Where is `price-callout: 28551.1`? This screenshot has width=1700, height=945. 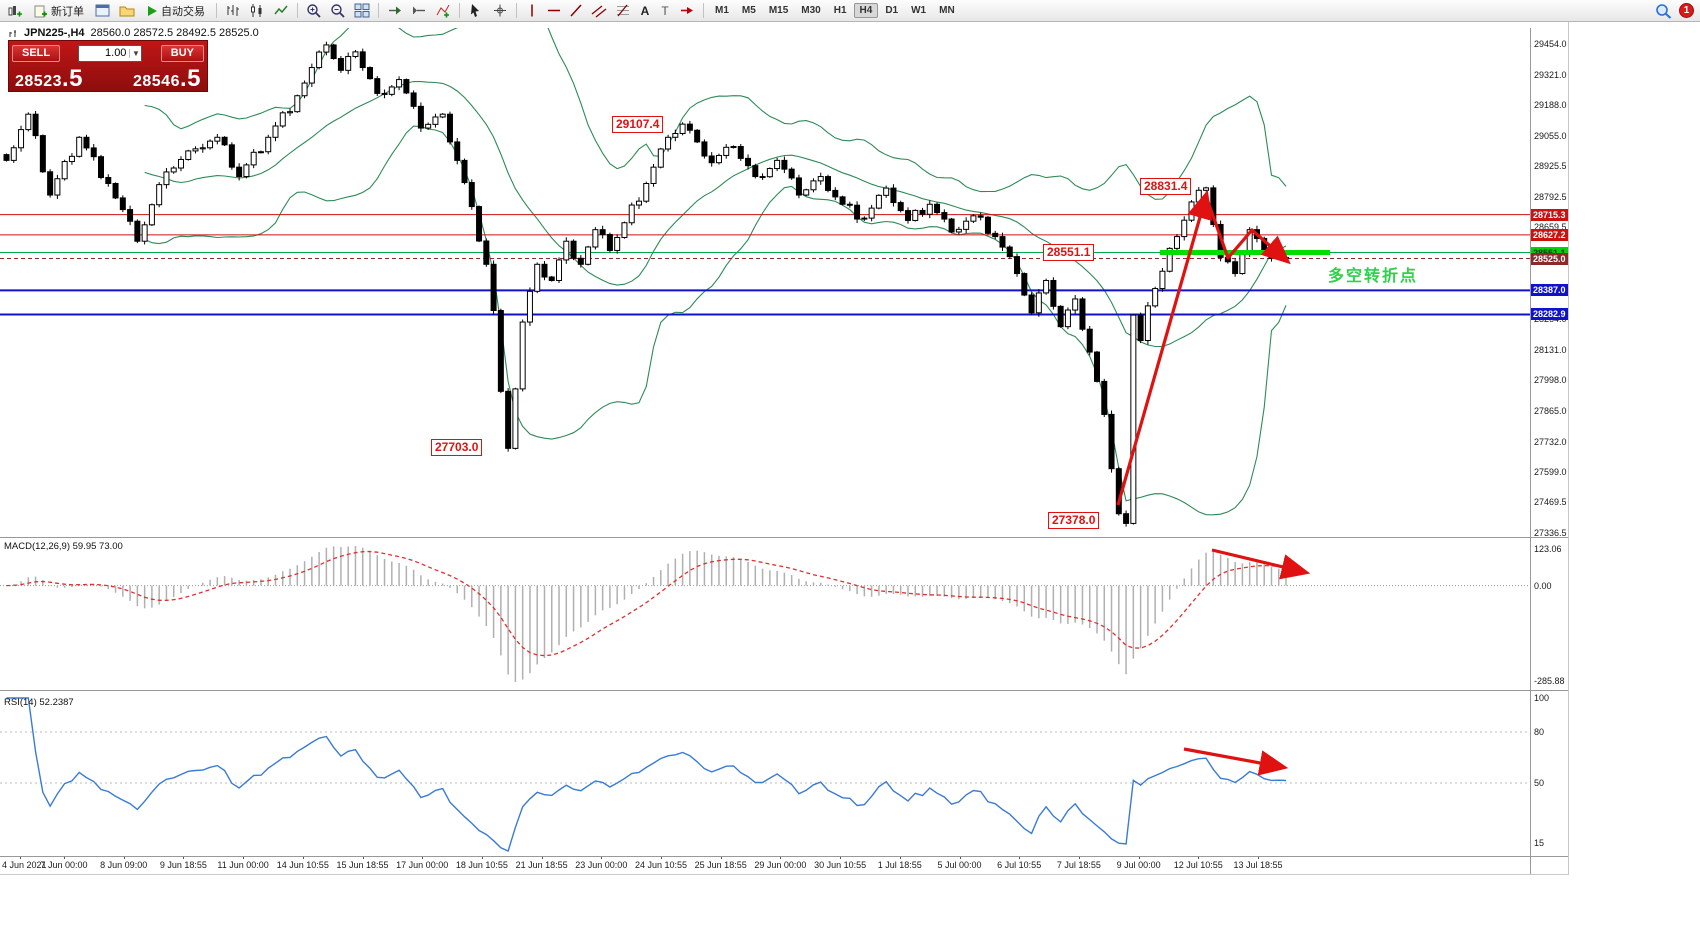 price-callout: 28551.1 is located at coordinates (1069, 252).